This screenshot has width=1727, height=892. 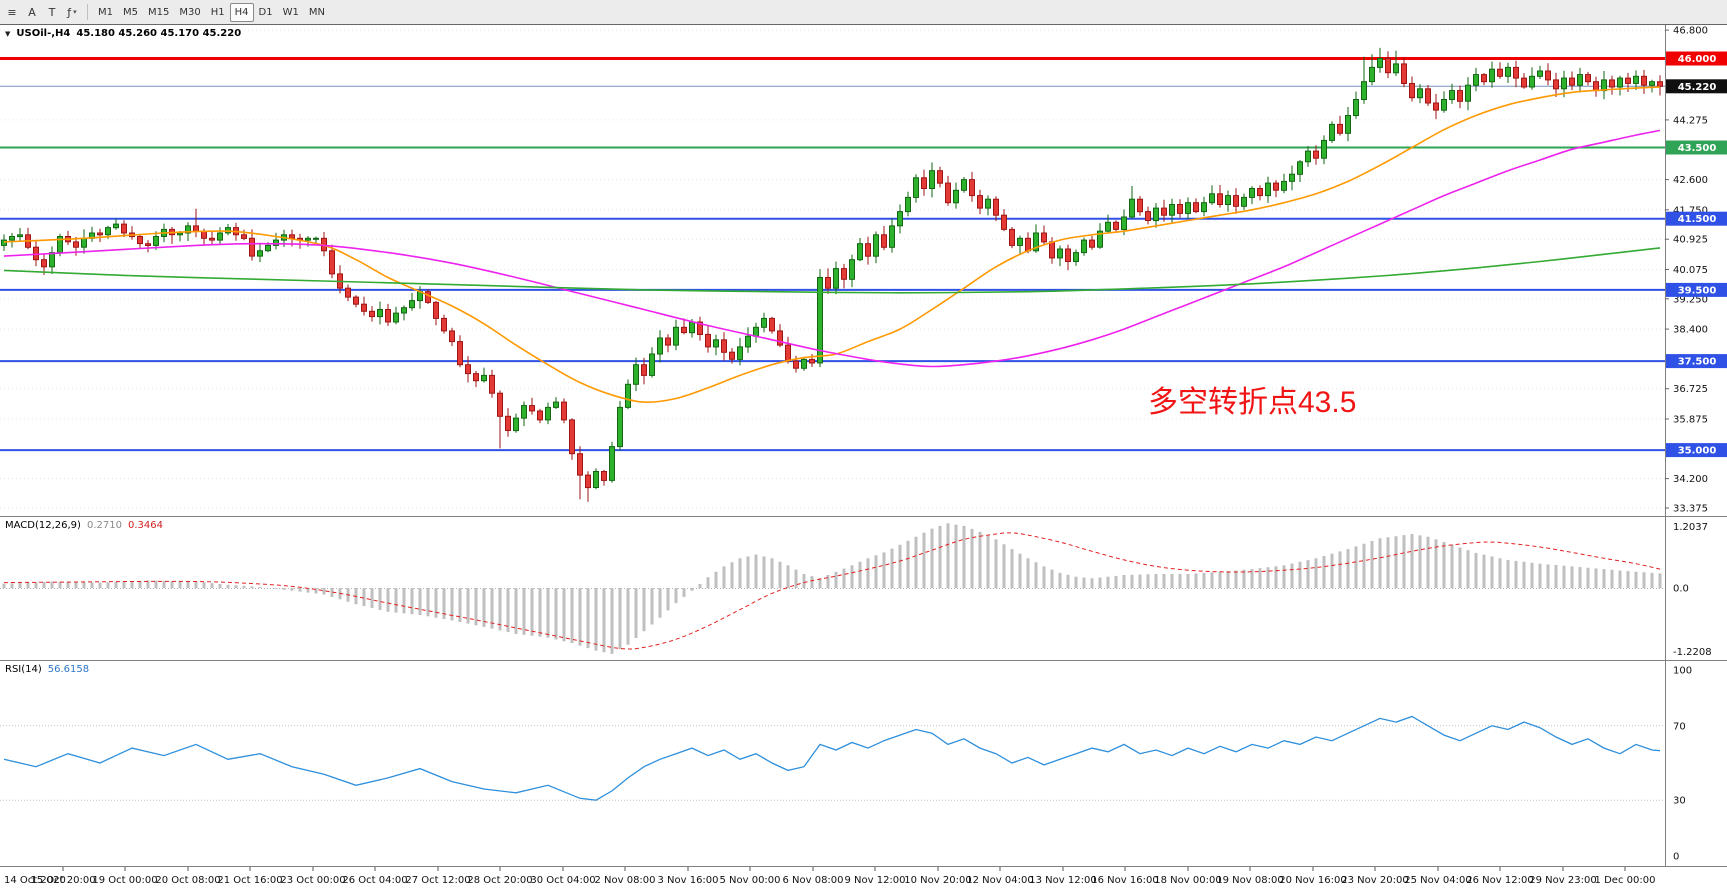 What do you see at coordinates (832, 591) in the screenshot?
I see `macd-signal-line` at bounding box center [832, 591].